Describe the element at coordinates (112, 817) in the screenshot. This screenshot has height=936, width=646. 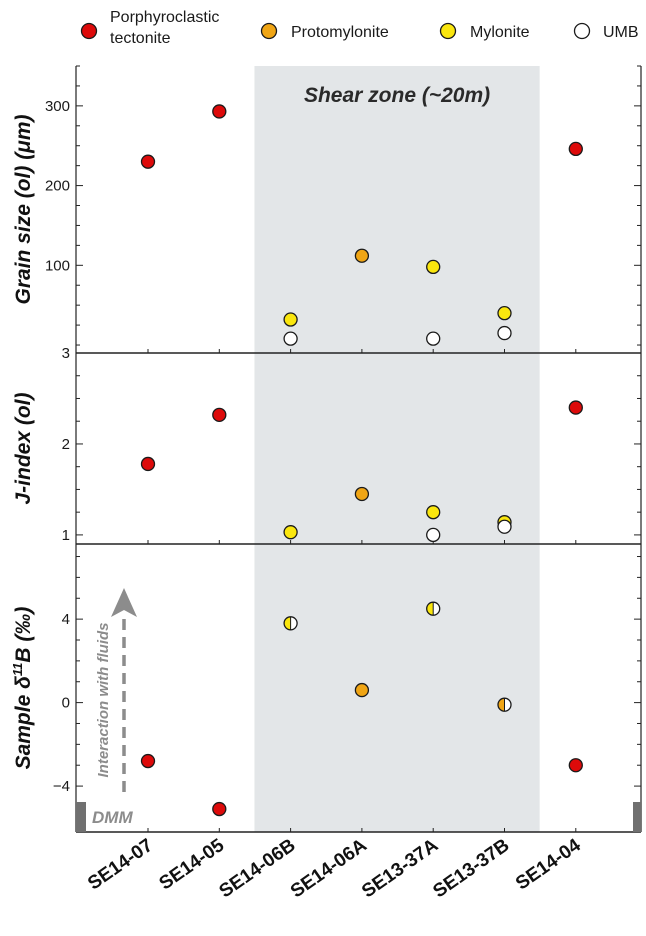
I see `dmm-label: DMM` at that location.